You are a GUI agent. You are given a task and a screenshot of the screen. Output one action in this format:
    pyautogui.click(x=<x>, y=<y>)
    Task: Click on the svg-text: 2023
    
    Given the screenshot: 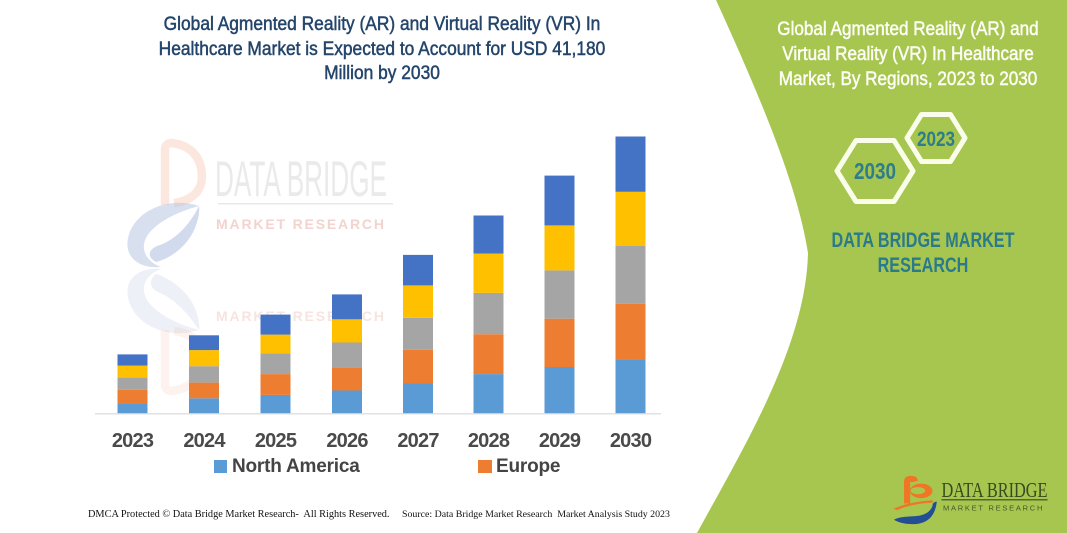 What is the action you would take?
    pyautogui.click(x=936, y=139)
    